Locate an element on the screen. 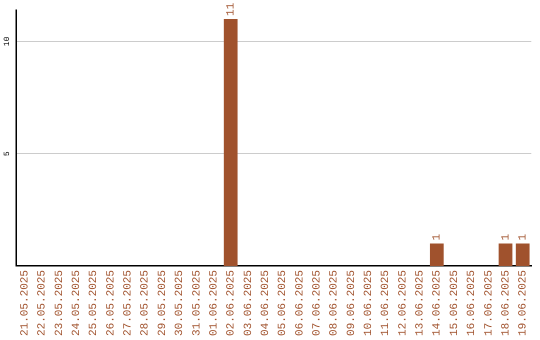 The height and width of the screenshot is (340, 540). x-tick-label: 21.05.2025 is located at coordinates (25, 303).